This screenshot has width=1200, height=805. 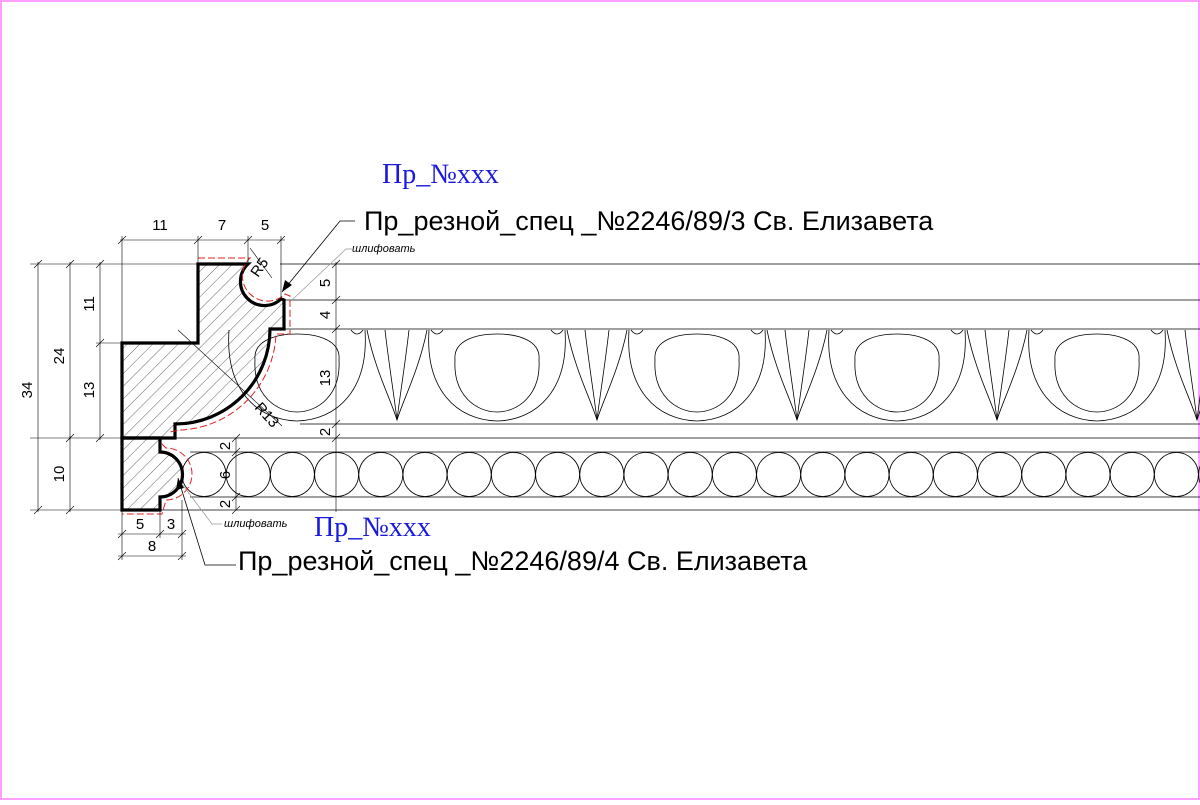 What do you see at coordinates (384, 249) in the screenshot?
I see `sand-note-top: шлифовать` at bounding box center [384, 249].